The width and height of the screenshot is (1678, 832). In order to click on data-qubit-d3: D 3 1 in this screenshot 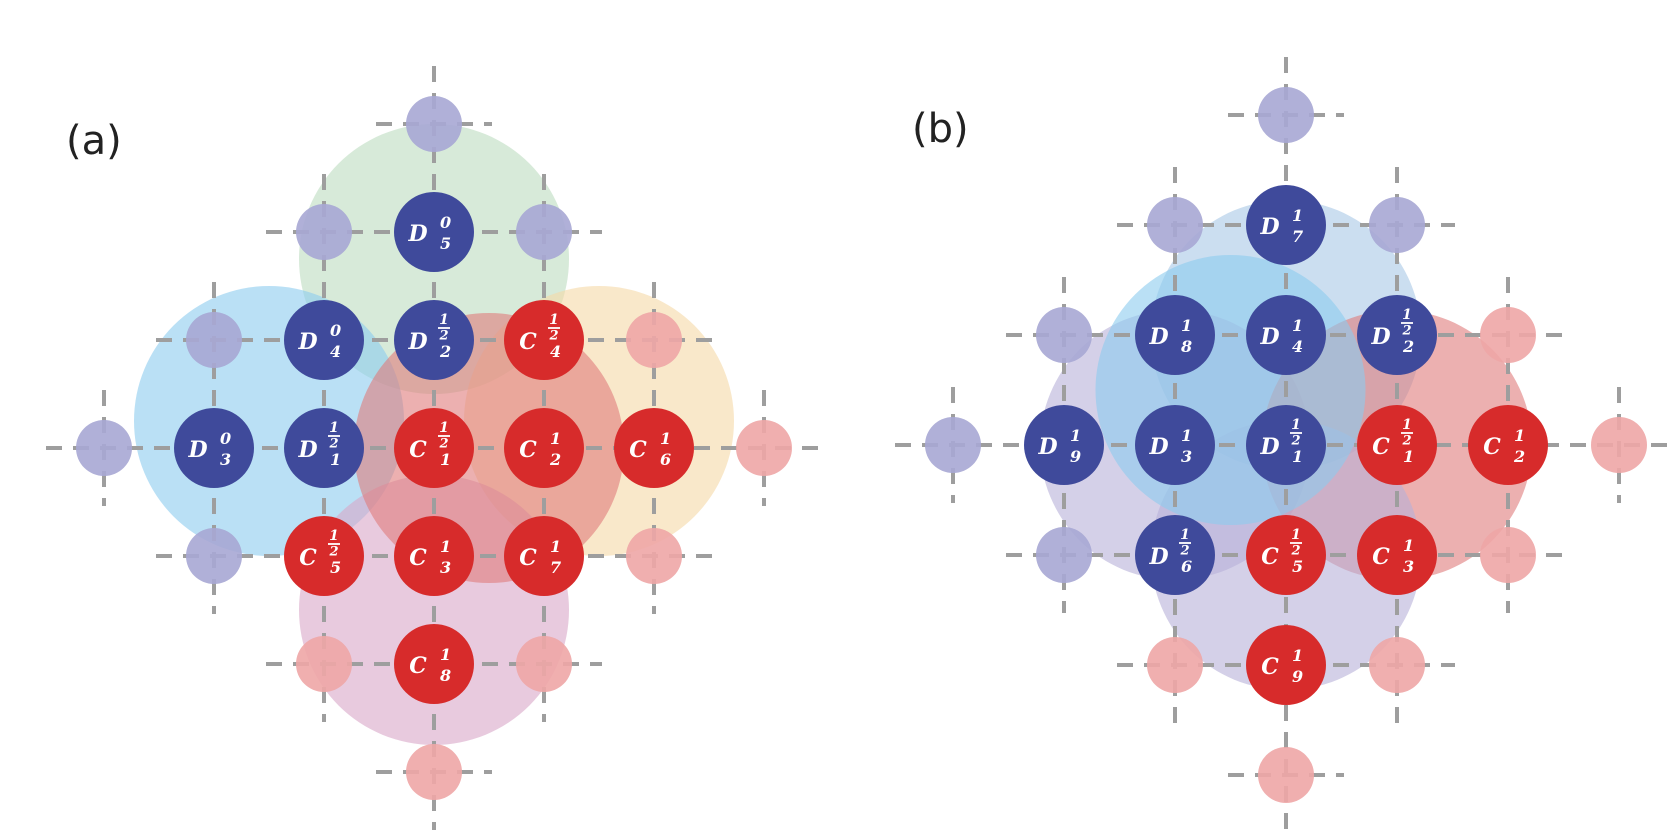, I will do `click(1175, 445)`.